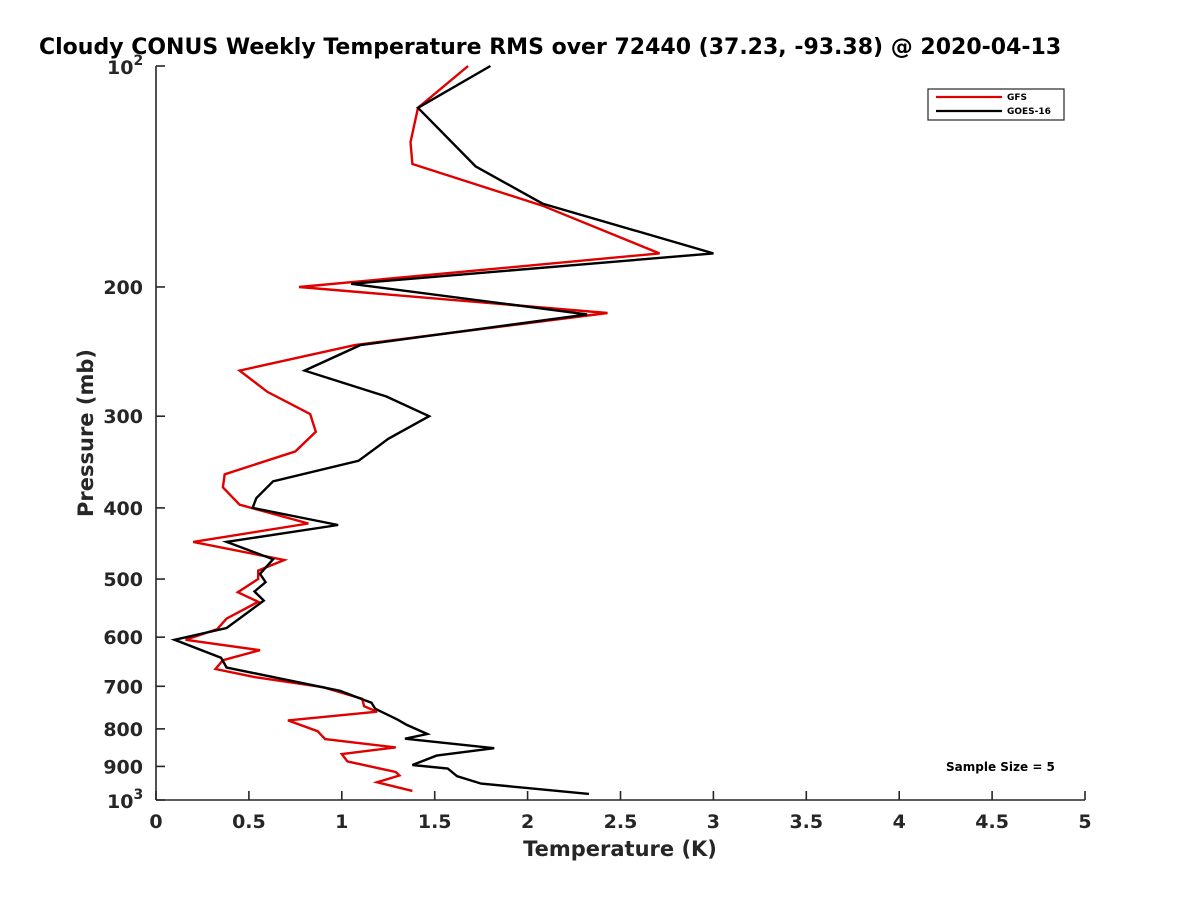 The image size is (1200, 900). What do you see at coordinates (123, 509) in the screenshot?
I see `y-tick-label: 400` at bounding box center [123, 509].